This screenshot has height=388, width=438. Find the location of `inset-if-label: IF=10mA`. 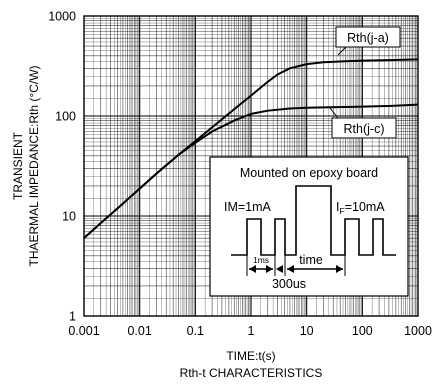

inset-if-label: IF=10mA is located at coordinates (360, 208).